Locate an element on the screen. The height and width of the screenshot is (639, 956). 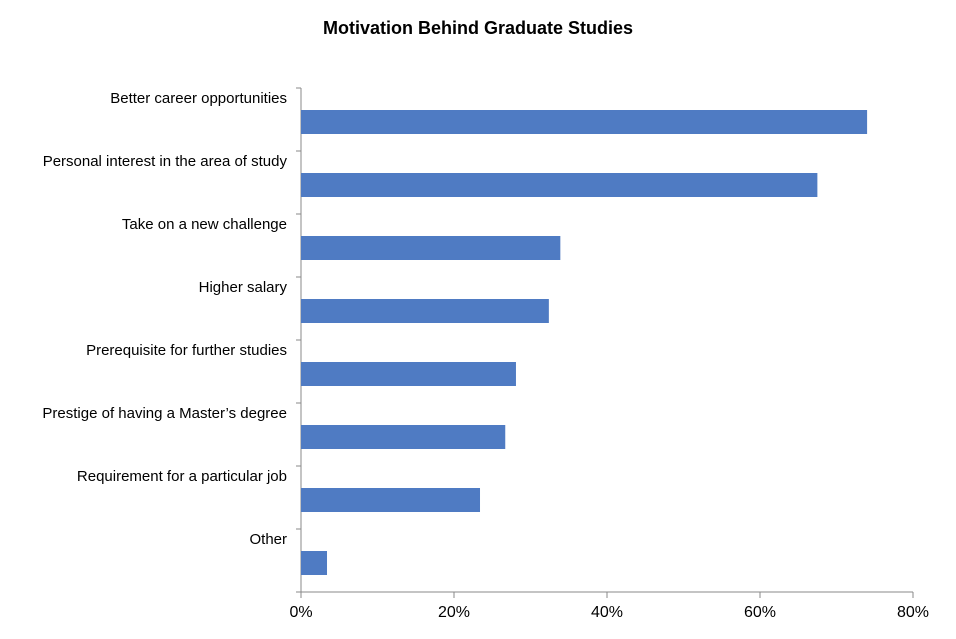
y-tick-label: Personal interest in the area of study is located at coordinates (165, 161).